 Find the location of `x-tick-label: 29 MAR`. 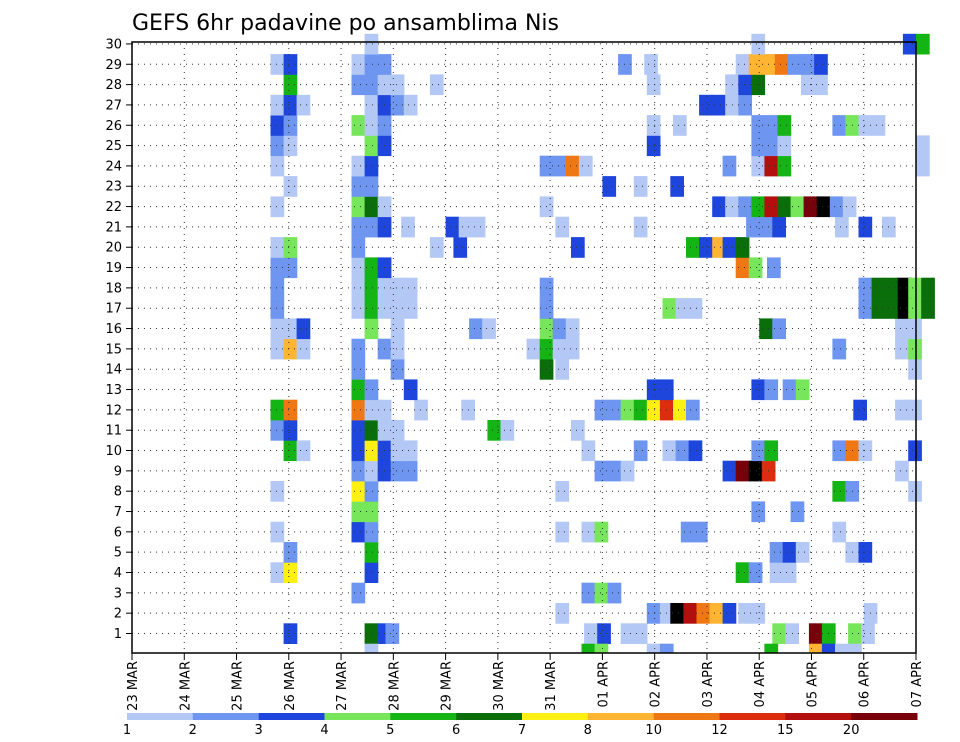

x-tick-label: 29 MAR is located at coordinates (447, 686).